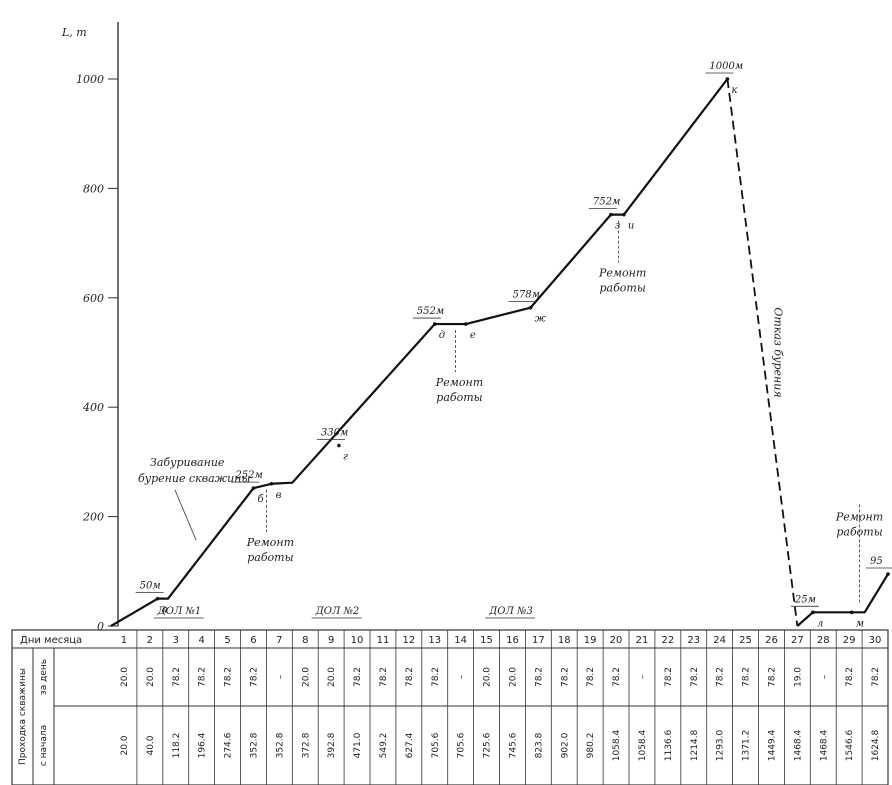 This screenshot has height=785, width=892. What do you see at coordinates (90, 79) in the screenshot?
I see `y-tick-label-5: 1000` at bounding box center [90, 79].